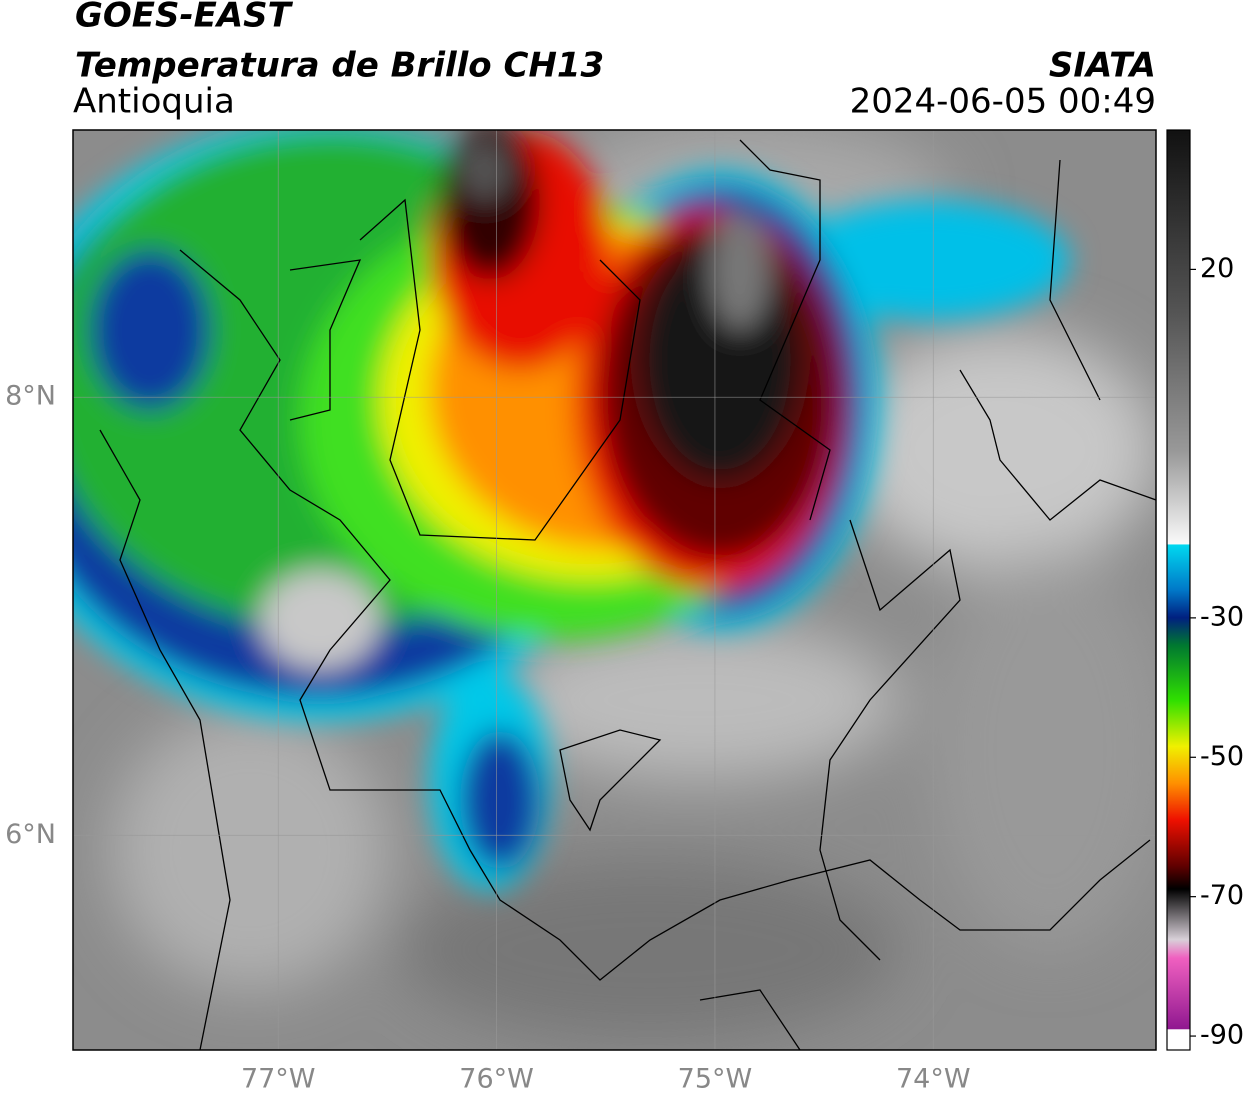  Describe the element at coordinates (1222, 616) in the screenshot. I see `colorbar-tick-label: -30` at that location.